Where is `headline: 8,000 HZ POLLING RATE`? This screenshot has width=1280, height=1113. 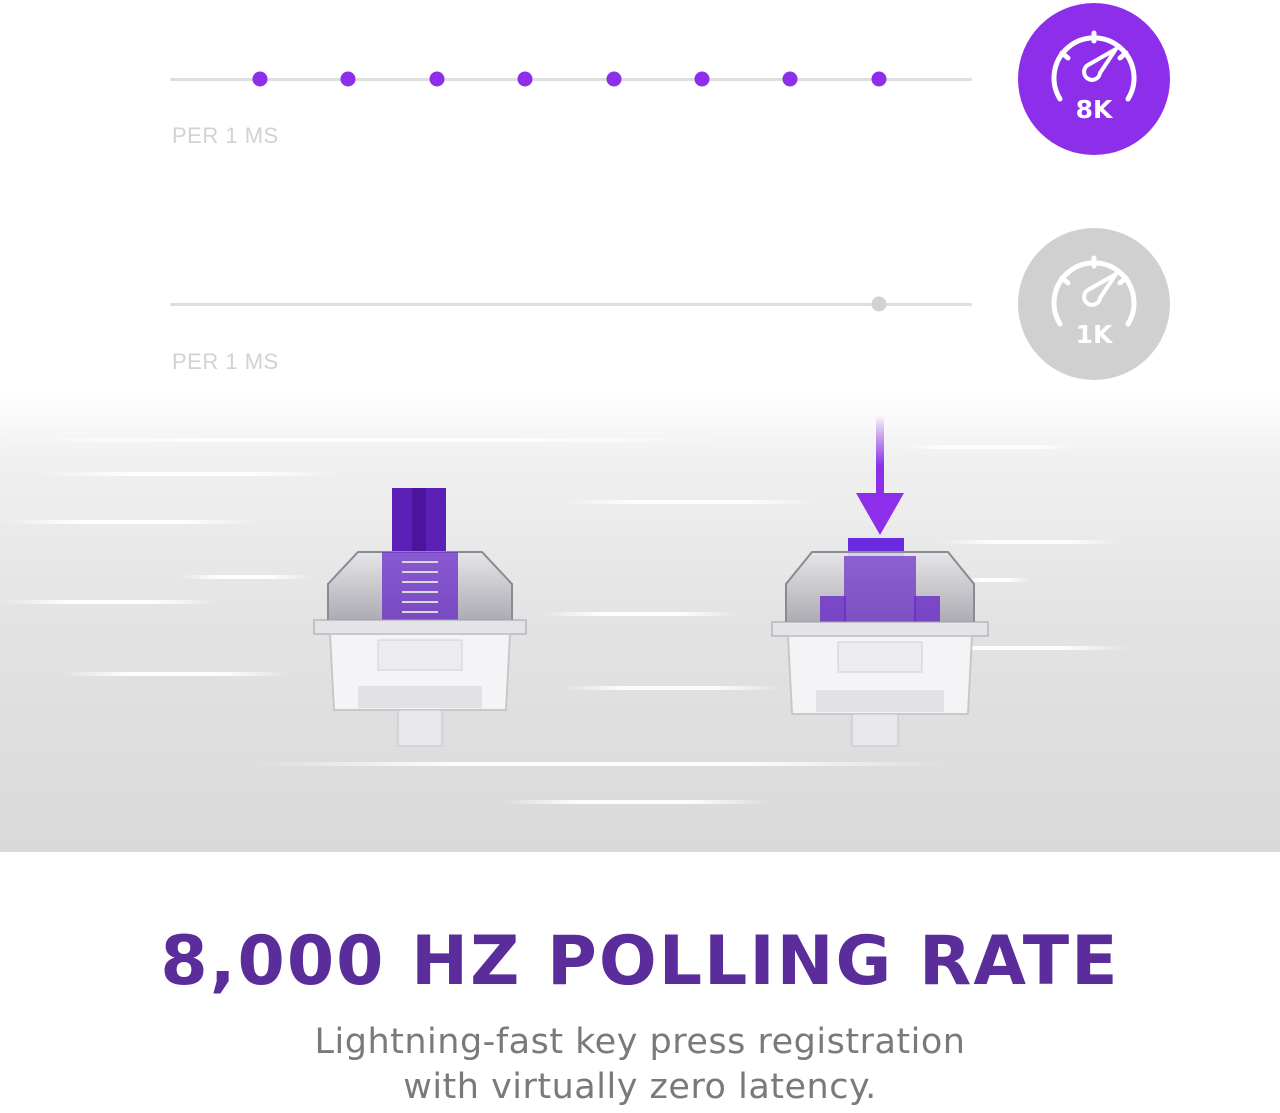 headline: 8,000 HZ POLLING RATE is located at coordinates (640, 961).